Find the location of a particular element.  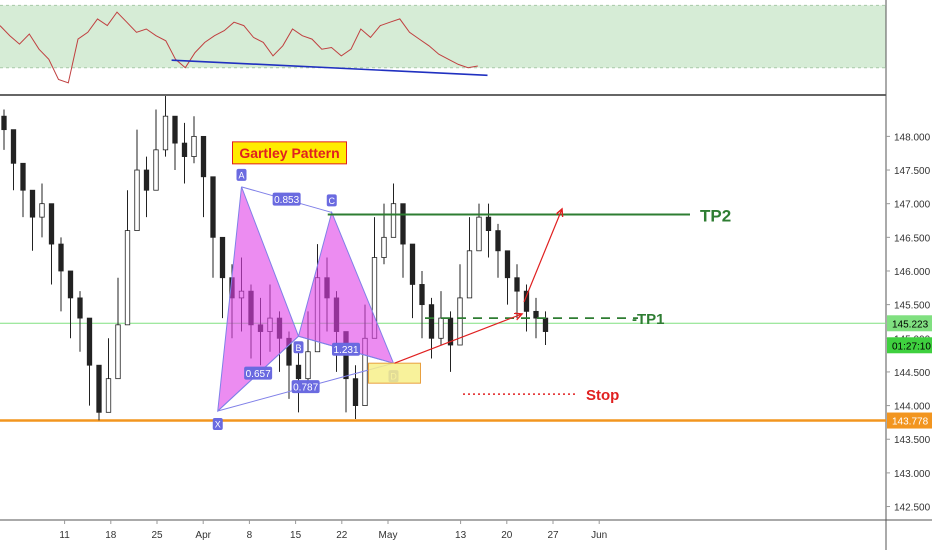

divergence-line is located at coordinates (329, 68).